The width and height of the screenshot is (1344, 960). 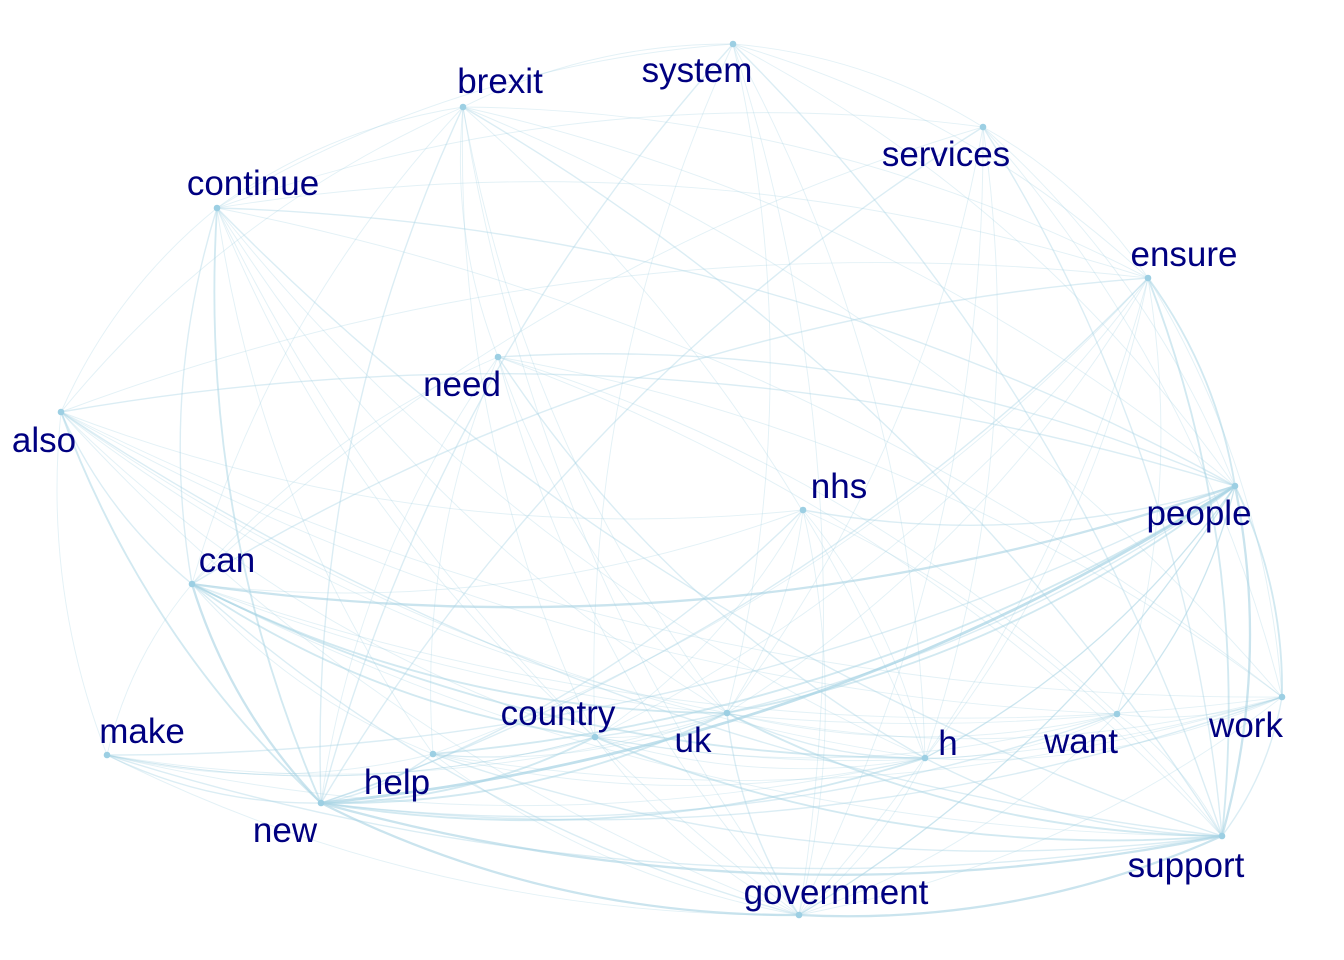 I want to click on node-label-need: need, so click(x=462, y=384).